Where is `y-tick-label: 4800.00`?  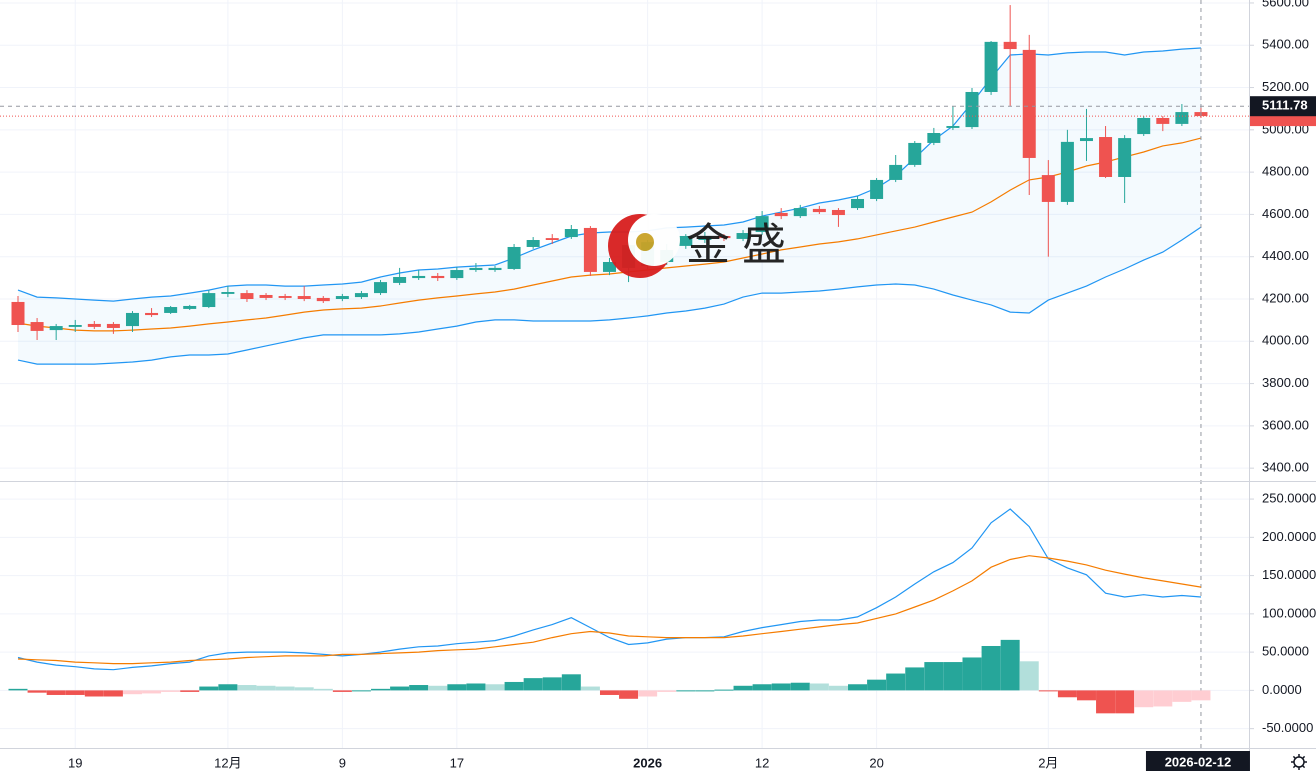
y-tick-label: 4800.00 is located at coordinates (1285, 171).